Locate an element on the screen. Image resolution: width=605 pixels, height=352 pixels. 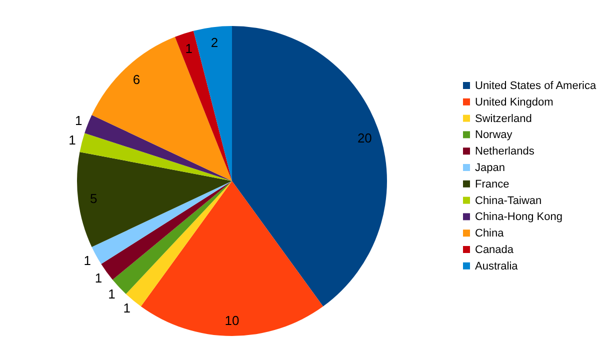
data-label: 10 is located at coordinates (232, 320).